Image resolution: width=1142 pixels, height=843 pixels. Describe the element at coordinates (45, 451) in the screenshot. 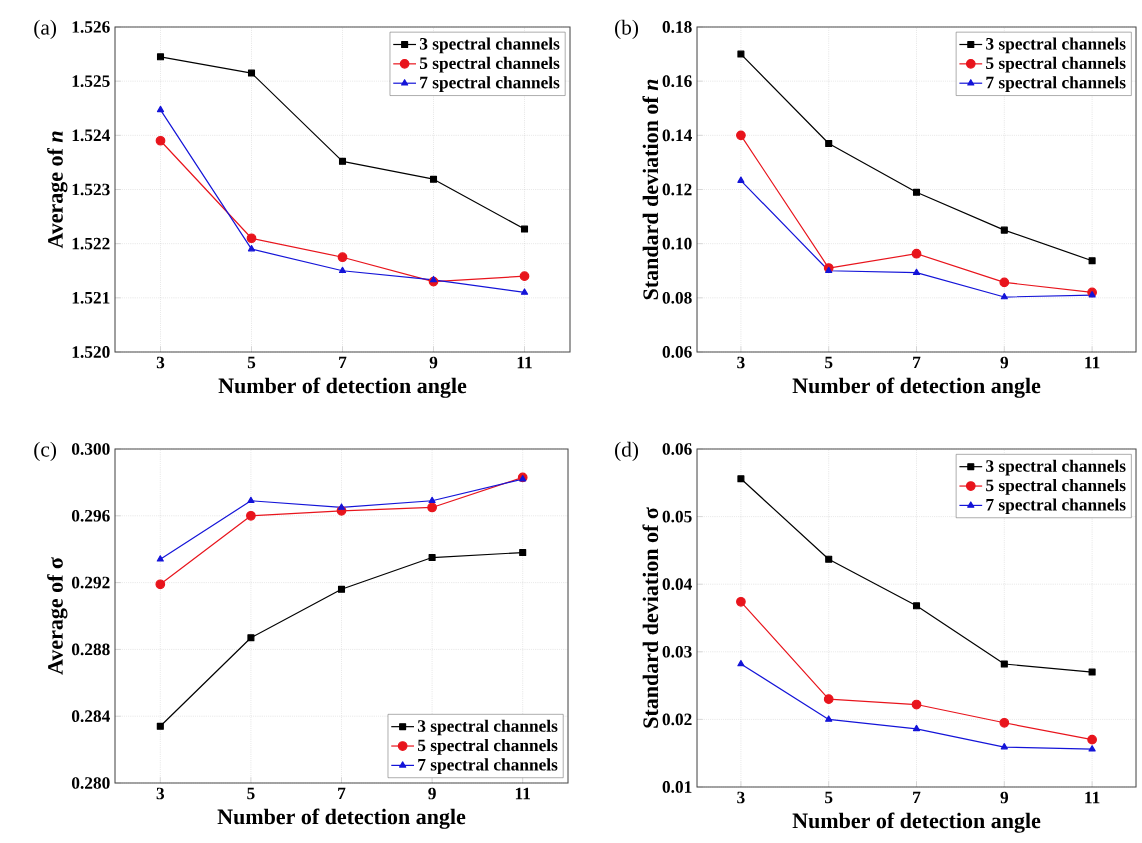

I see `text: (c)` at that location.